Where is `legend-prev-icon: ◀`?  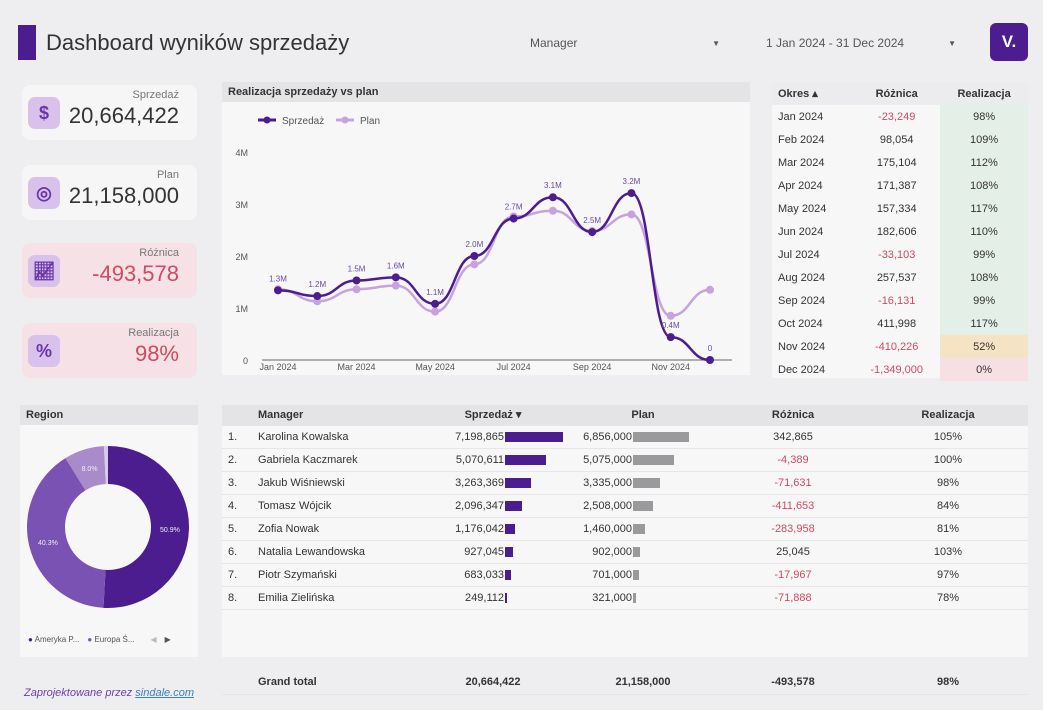 legend-prev-icon: ◀ is located at coordinates (153, 639).